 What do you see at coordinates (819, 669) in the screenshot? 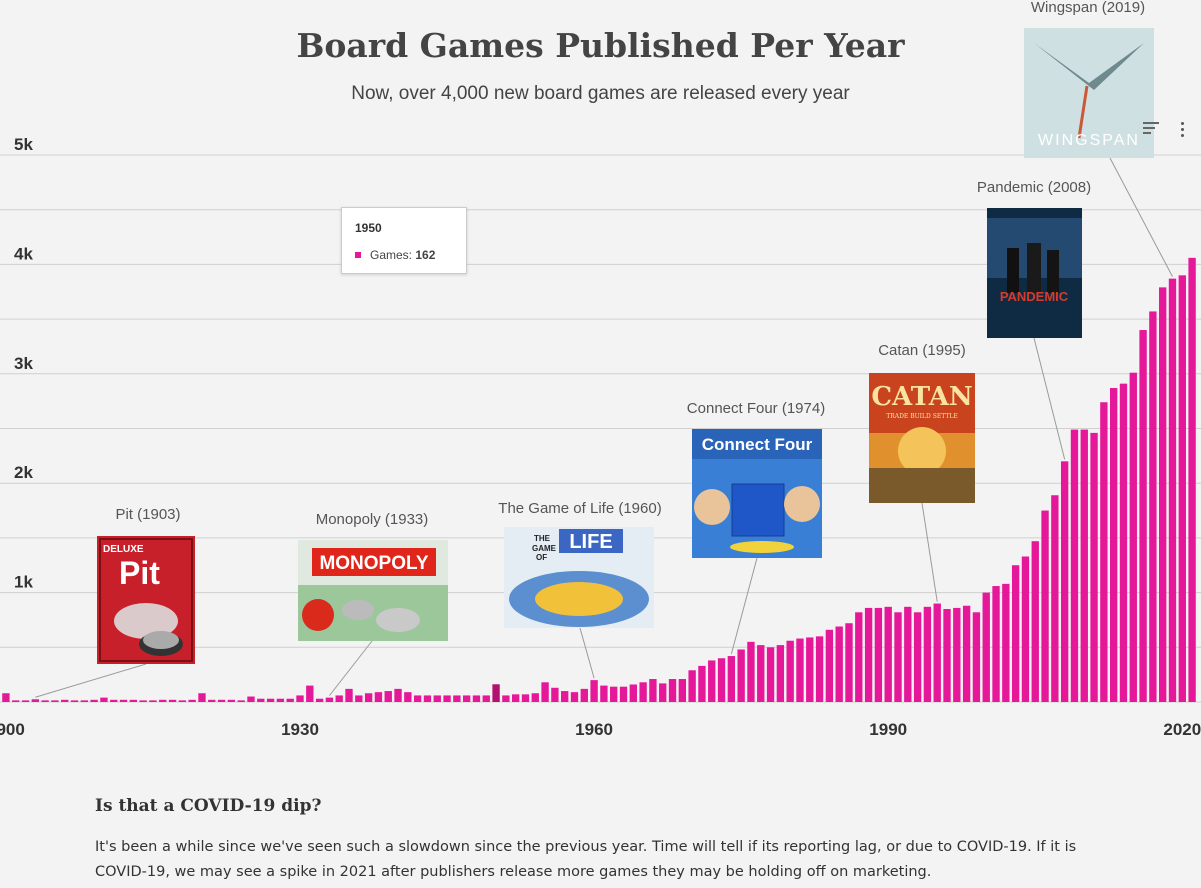
I see `bar-1983` at bounding box center [819, 669].